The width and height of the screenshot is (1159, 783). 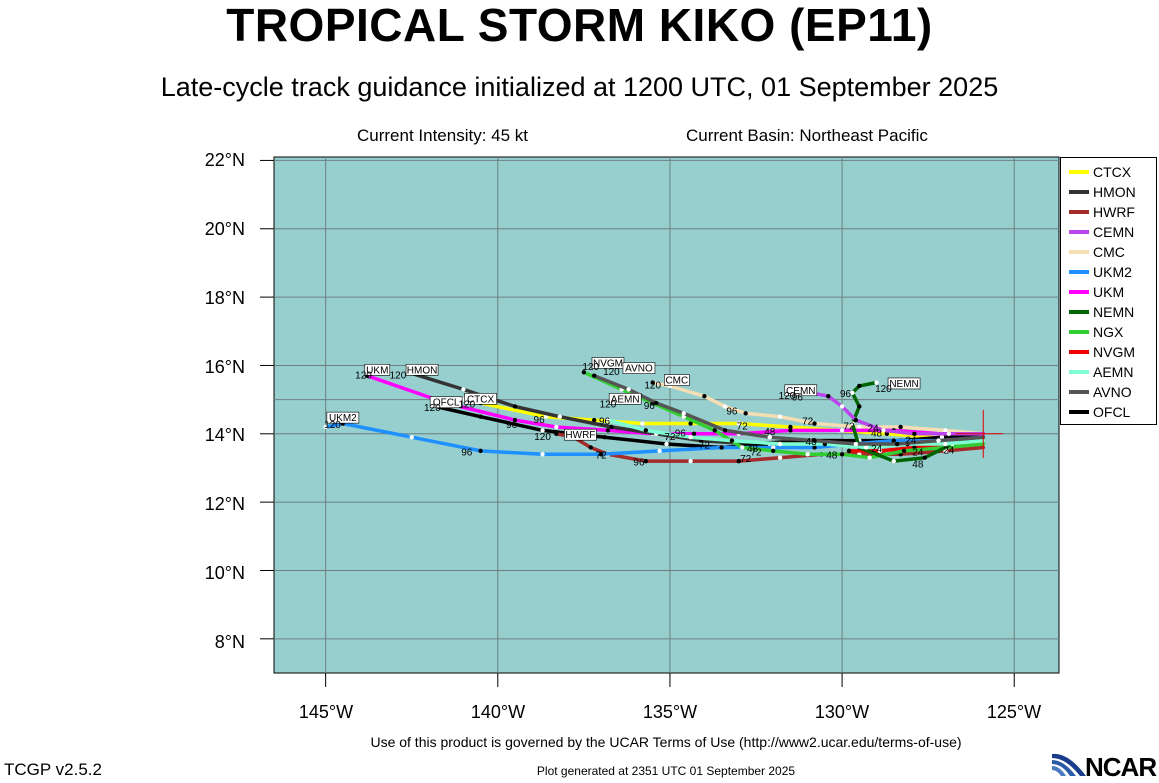 I want to click on forecast-tracks, so click(x=654, y=417).